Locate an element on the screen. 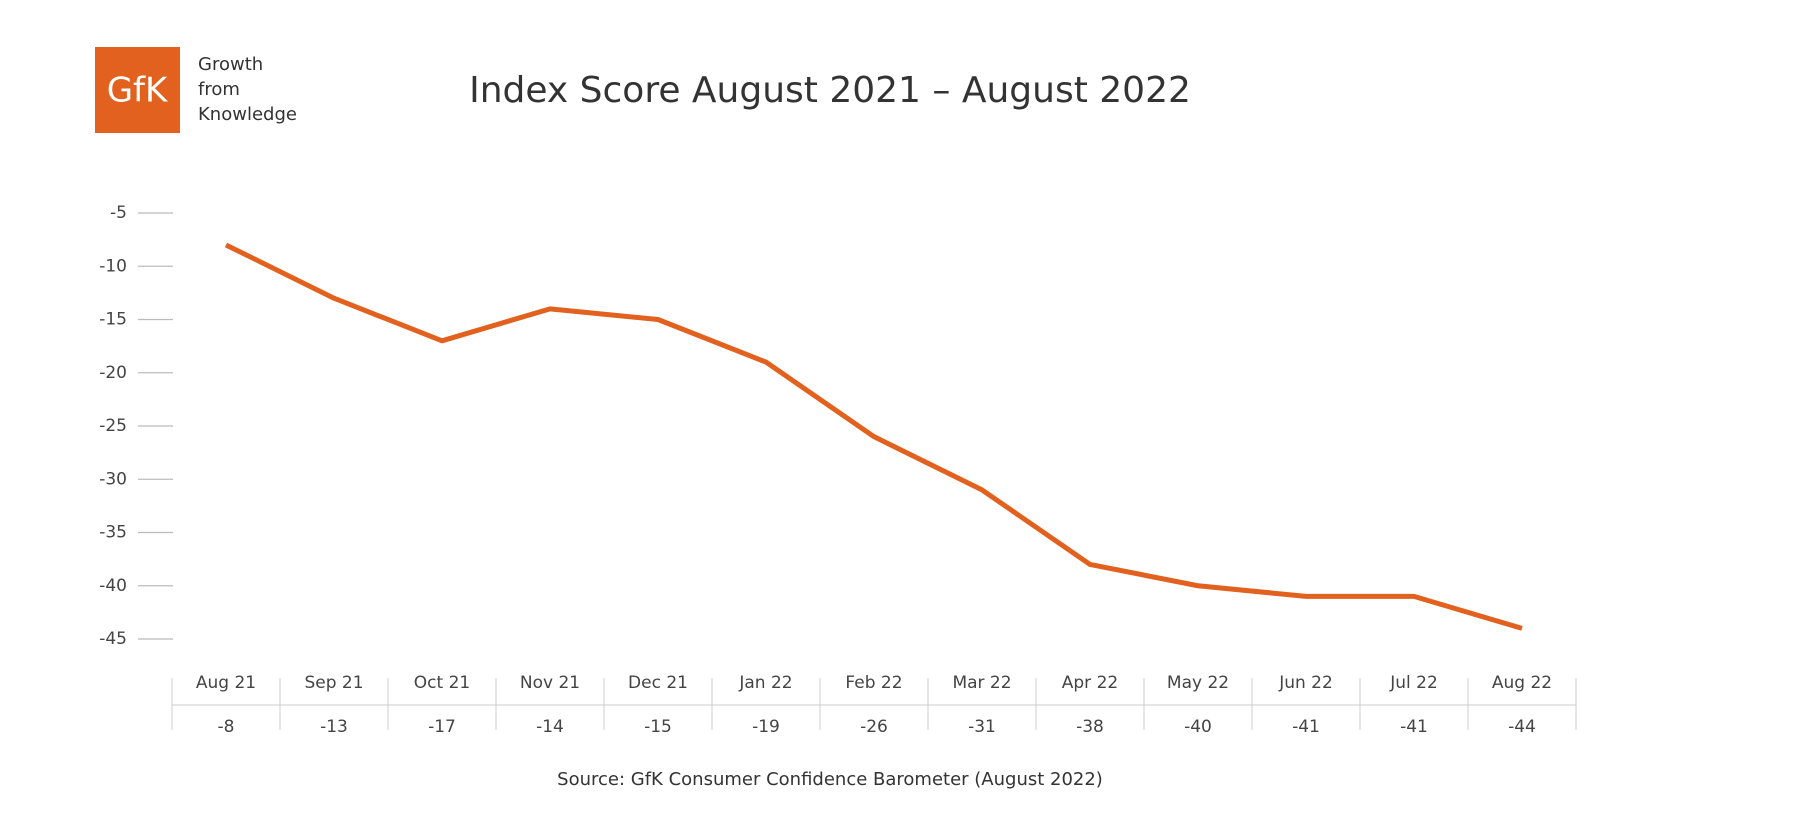  y-tick-label: -25 is located at coordinates (113, 426).